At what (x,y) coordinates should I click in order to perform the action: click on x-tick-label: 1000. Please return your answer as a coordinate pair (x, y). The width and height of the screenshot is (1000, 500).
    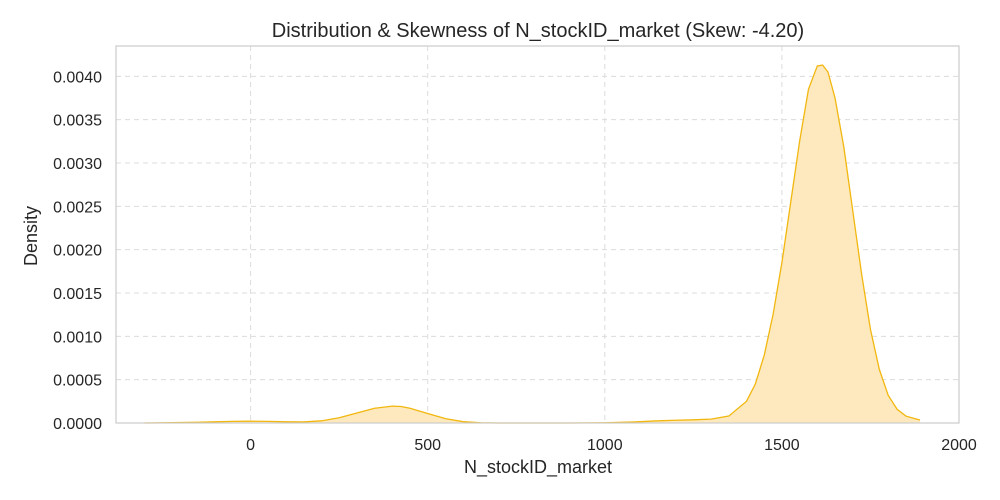
    Looking at the image, I should click on (605, 445).